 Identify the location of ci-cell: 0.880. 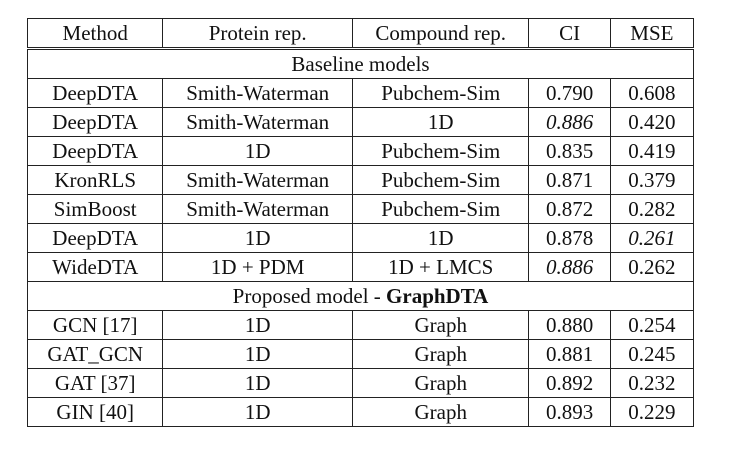
(569, 325).